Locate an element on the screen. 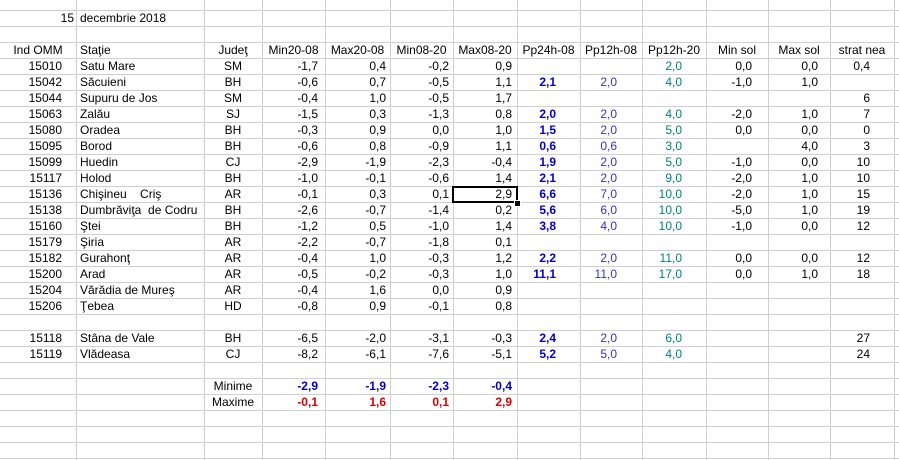 The height and width of the screenshot is (460, 899). date-text: decembrie 2018 is located at coordinates (123, 18).